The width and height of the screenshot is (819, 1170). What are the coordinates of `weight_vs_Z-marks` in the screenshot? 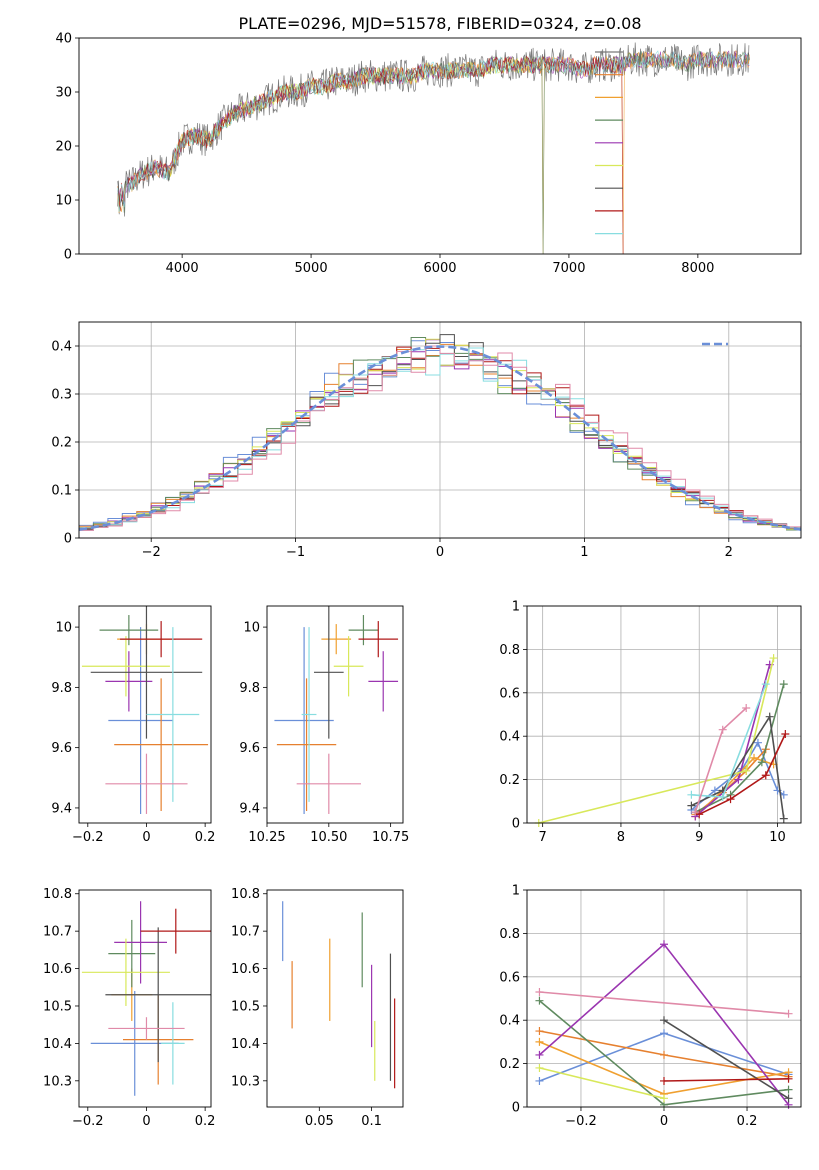 It's located at (664, 1024).